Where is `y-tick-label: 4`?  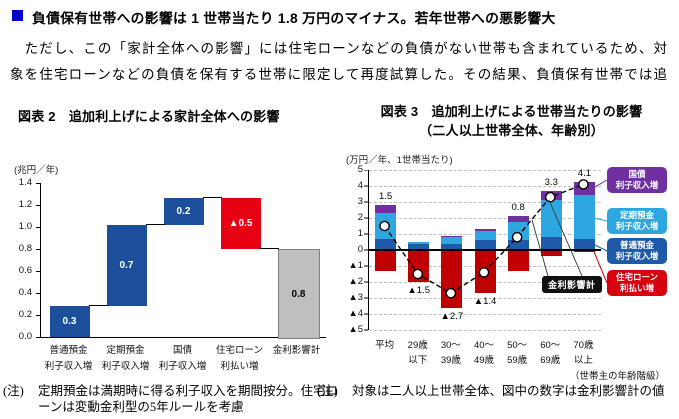 y-tick-label: 4 is located at coordinates (360, 185).